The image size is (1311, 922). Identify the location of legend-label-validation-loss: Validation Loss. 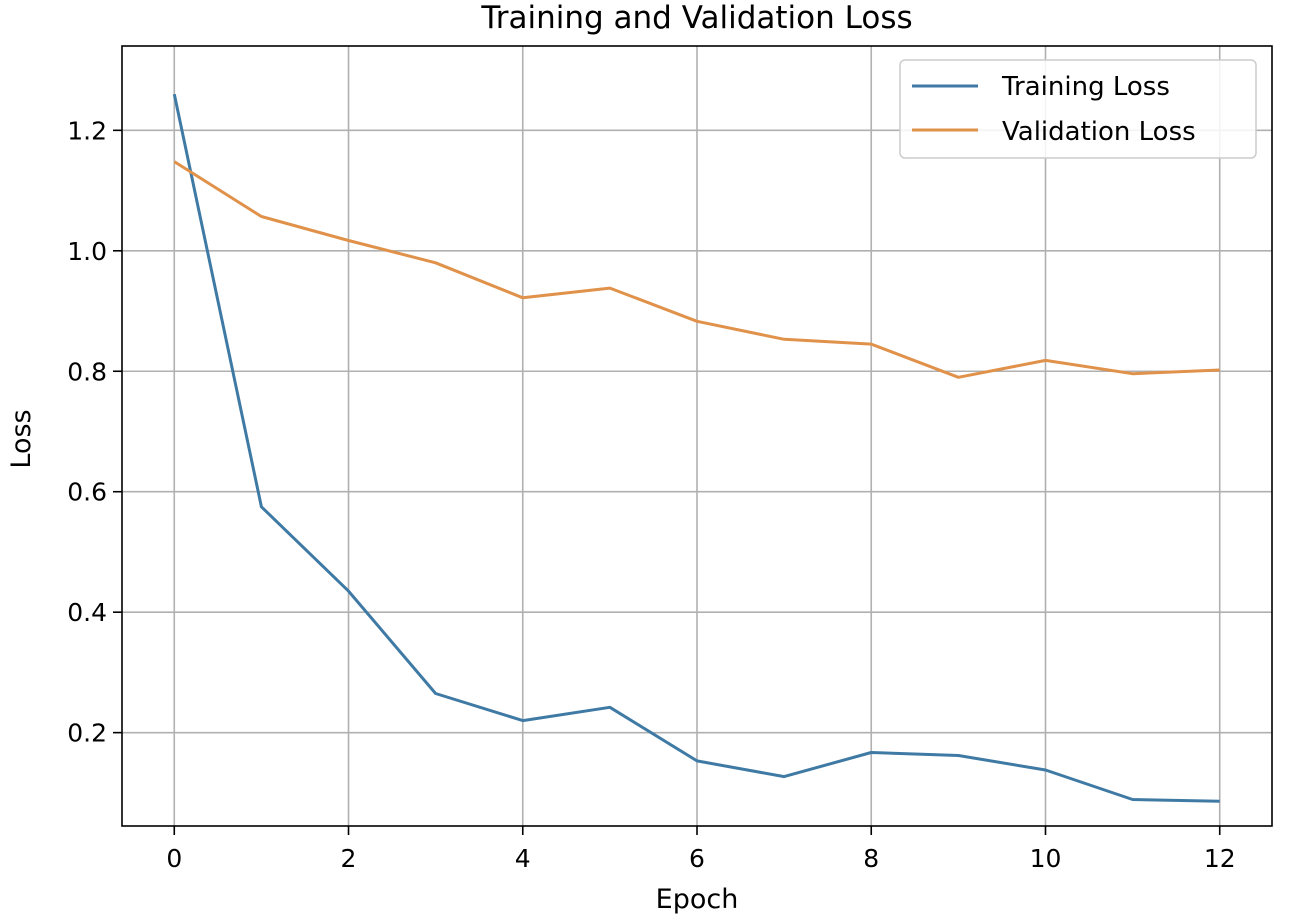
(1099, 132).